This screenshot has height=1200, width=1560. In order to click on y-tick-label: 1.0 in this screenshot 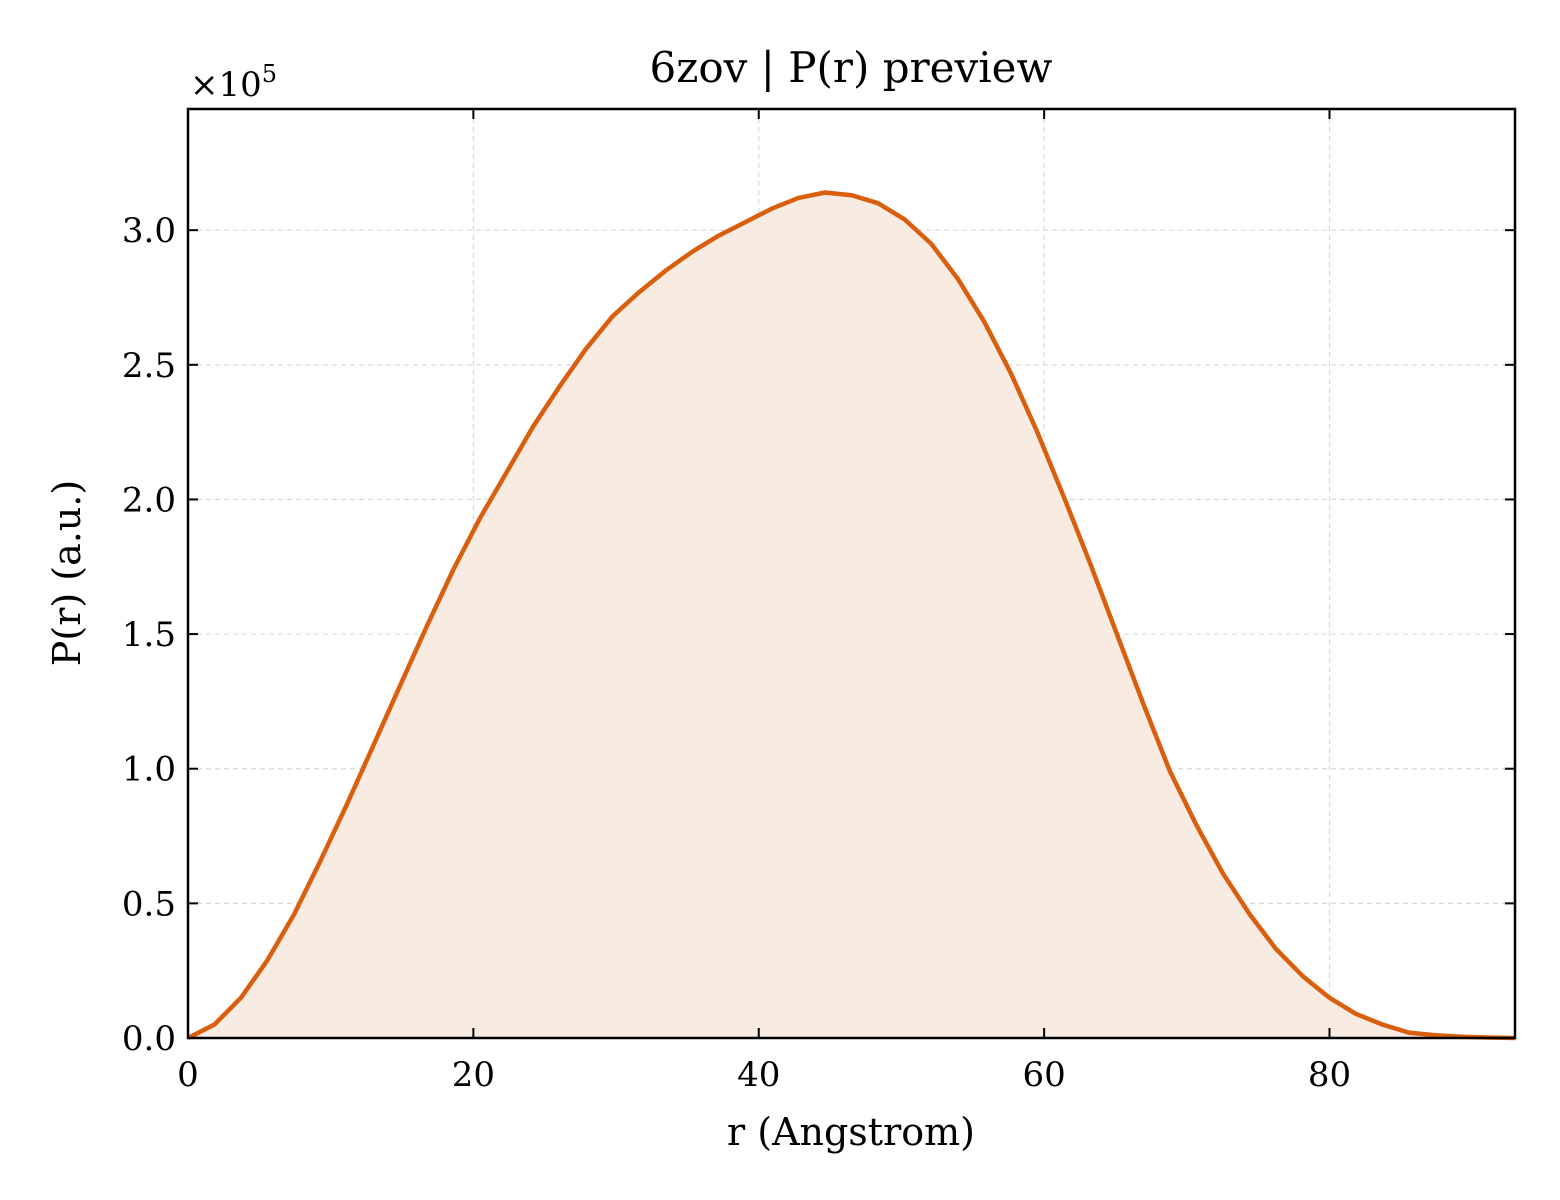, I will do `click(149, 770)`.